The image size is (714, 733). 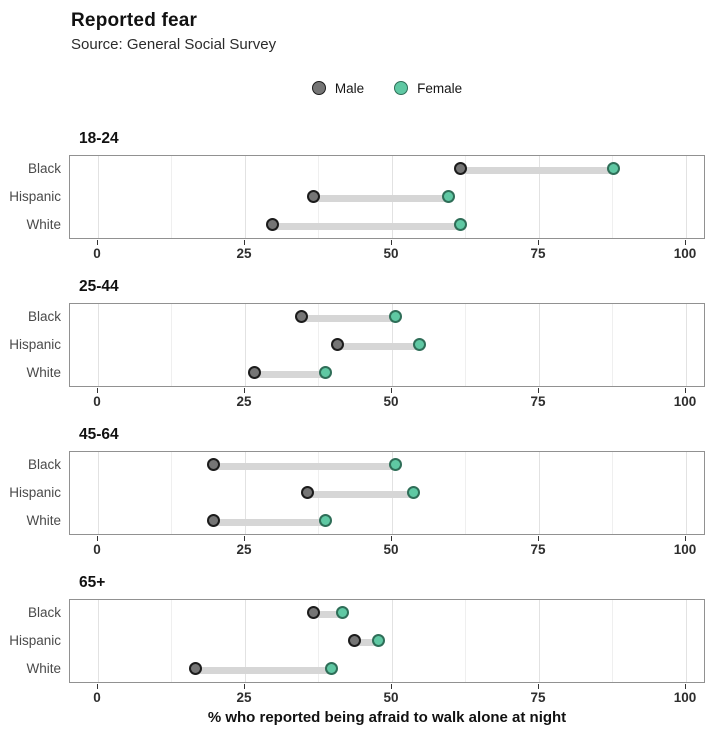 I want to click on facet-title: 25-44, so click(x=99, y=286).